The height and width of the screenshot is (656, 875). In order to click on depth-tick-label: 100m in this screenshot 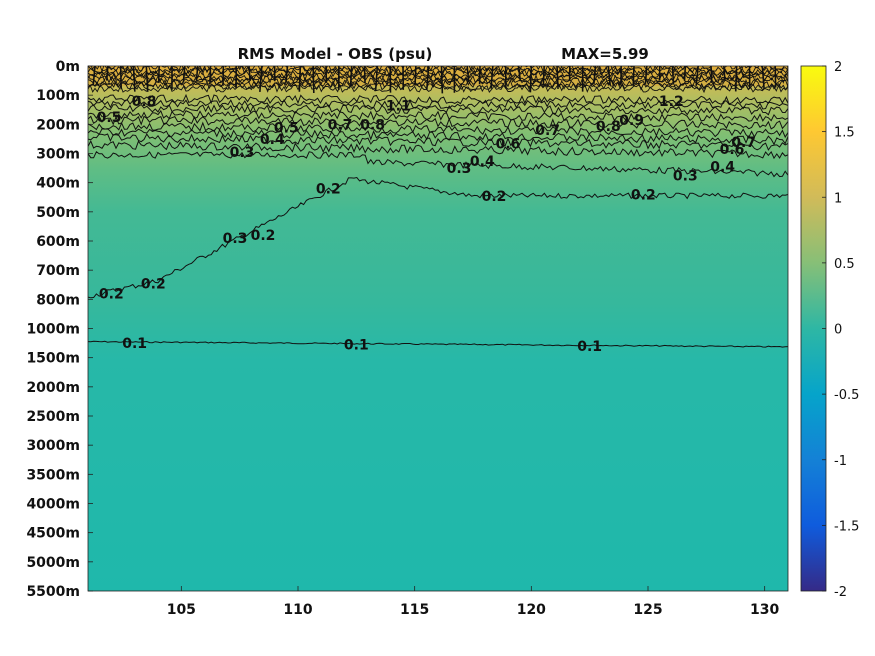, I will do `click(58, 96)`.